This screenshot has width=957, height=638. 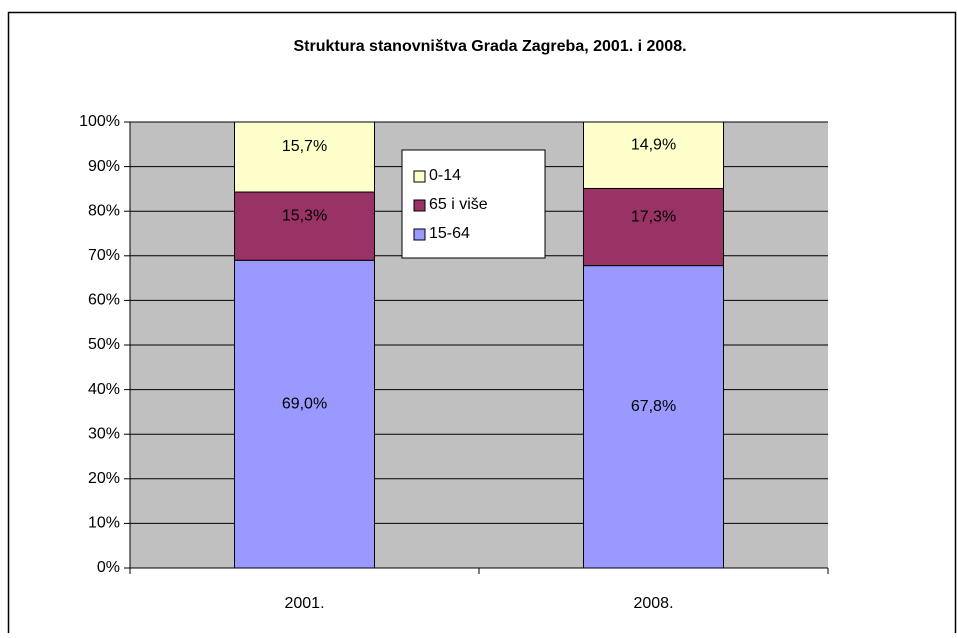 What do you see at coordinates (458, 204) in the screenshot?
I see `legend-label: 65 i više` at bounding box center [458, 204].